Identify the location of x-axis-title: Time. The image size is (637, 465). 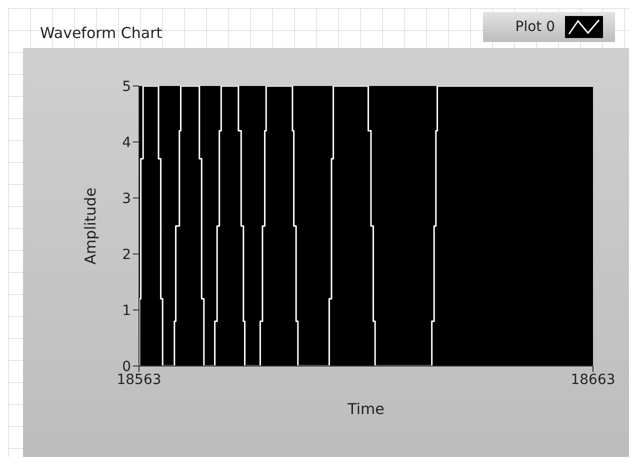
(365, 409).